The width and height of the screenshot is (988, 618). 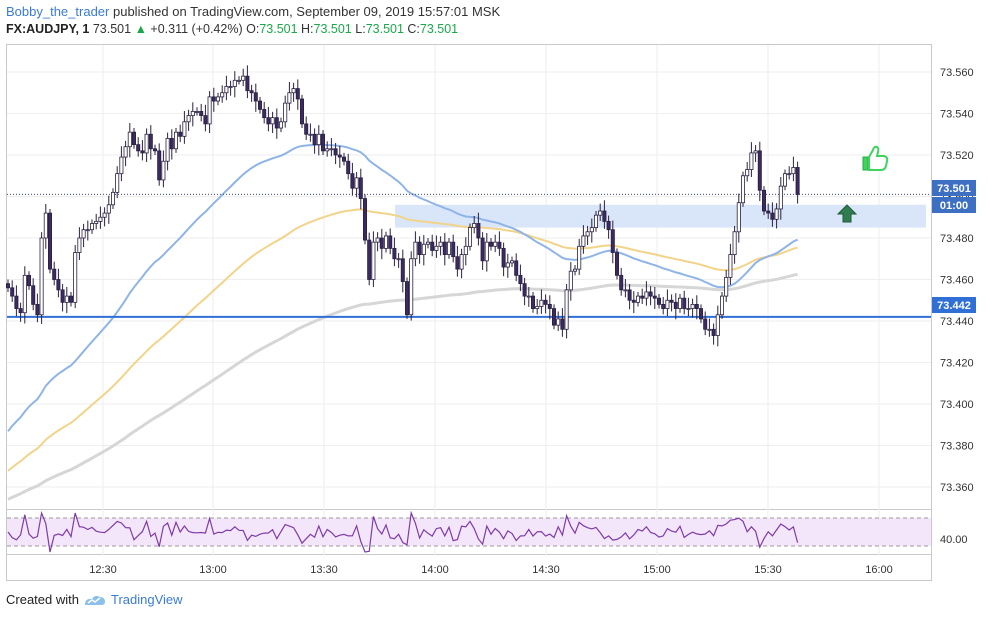 What do you see at coordinates (957, 488) in the screenshot?
I see `price-tick-label: 73.360` at bounding box center [957, 488].